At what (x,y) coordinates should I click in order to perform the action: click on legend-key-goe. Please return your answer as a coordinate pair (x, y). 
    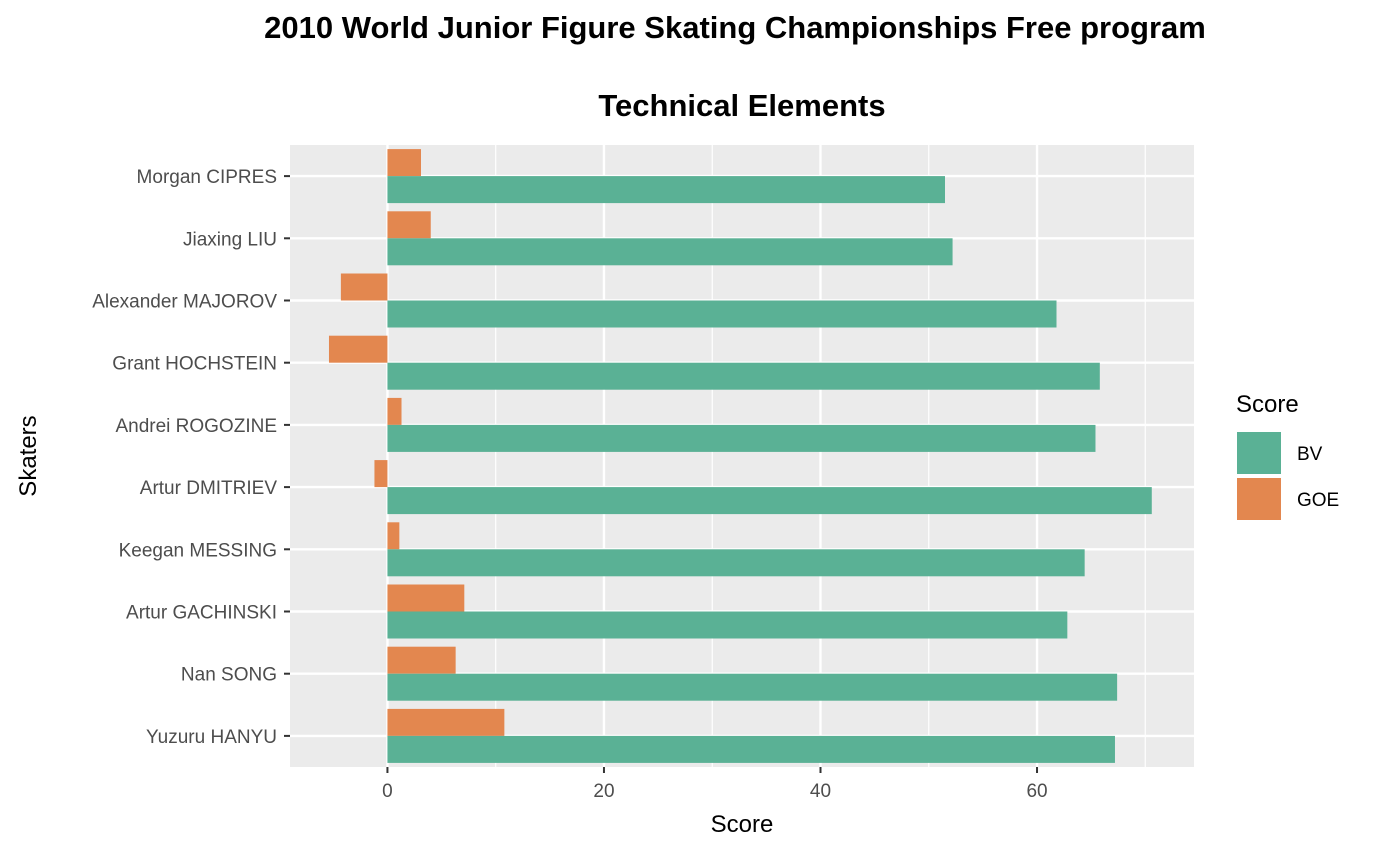
    Looking at the image, I should click on (1259, 499).